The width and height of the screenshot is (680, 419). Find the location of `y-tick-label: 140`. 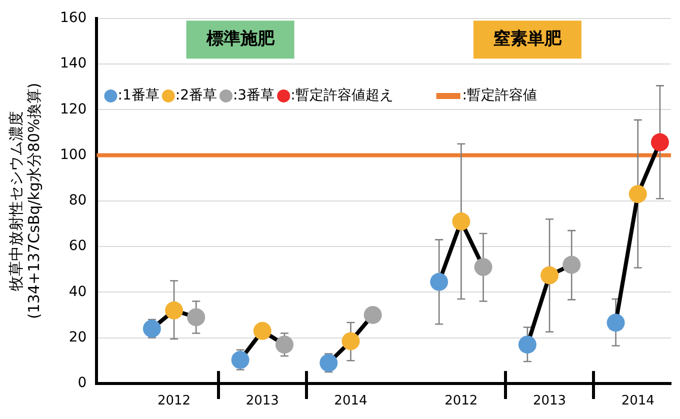

y-tick-label: 140 is located at coordinates (73, 64).